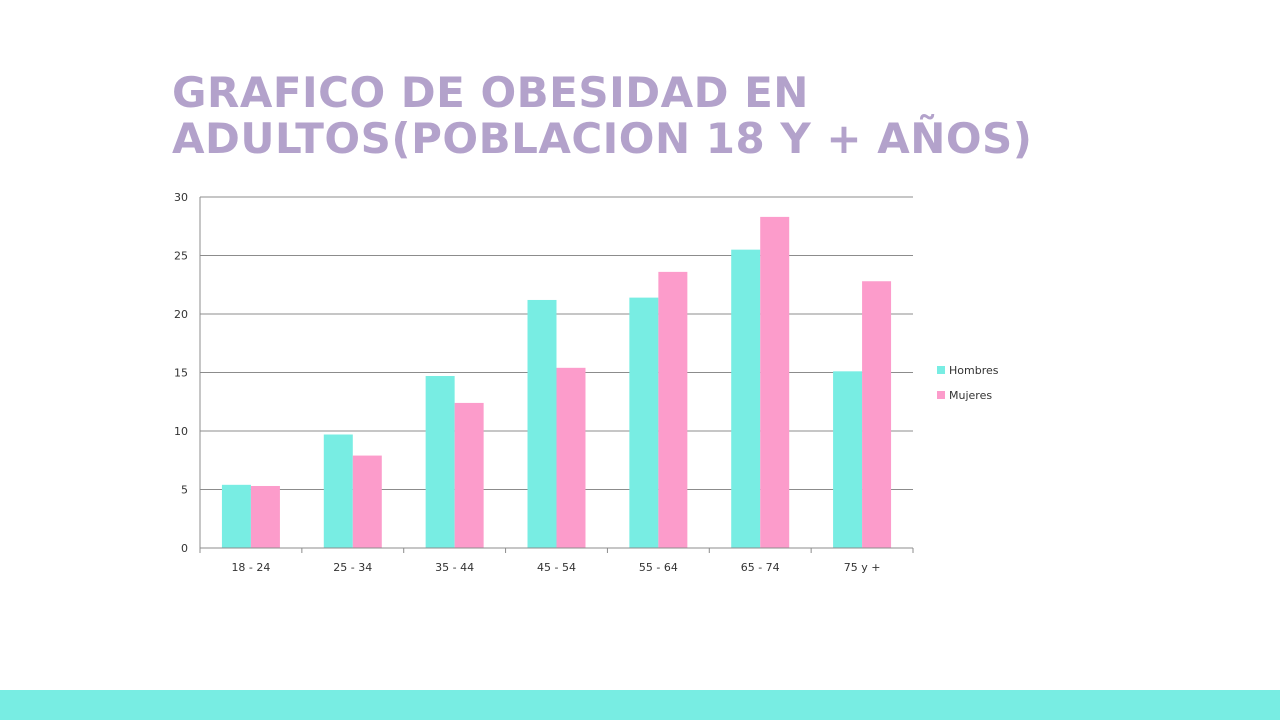 This screenshot has height=720, width=1280. I want to click on x-tick-label: 65 - 74, so click(760, 567).